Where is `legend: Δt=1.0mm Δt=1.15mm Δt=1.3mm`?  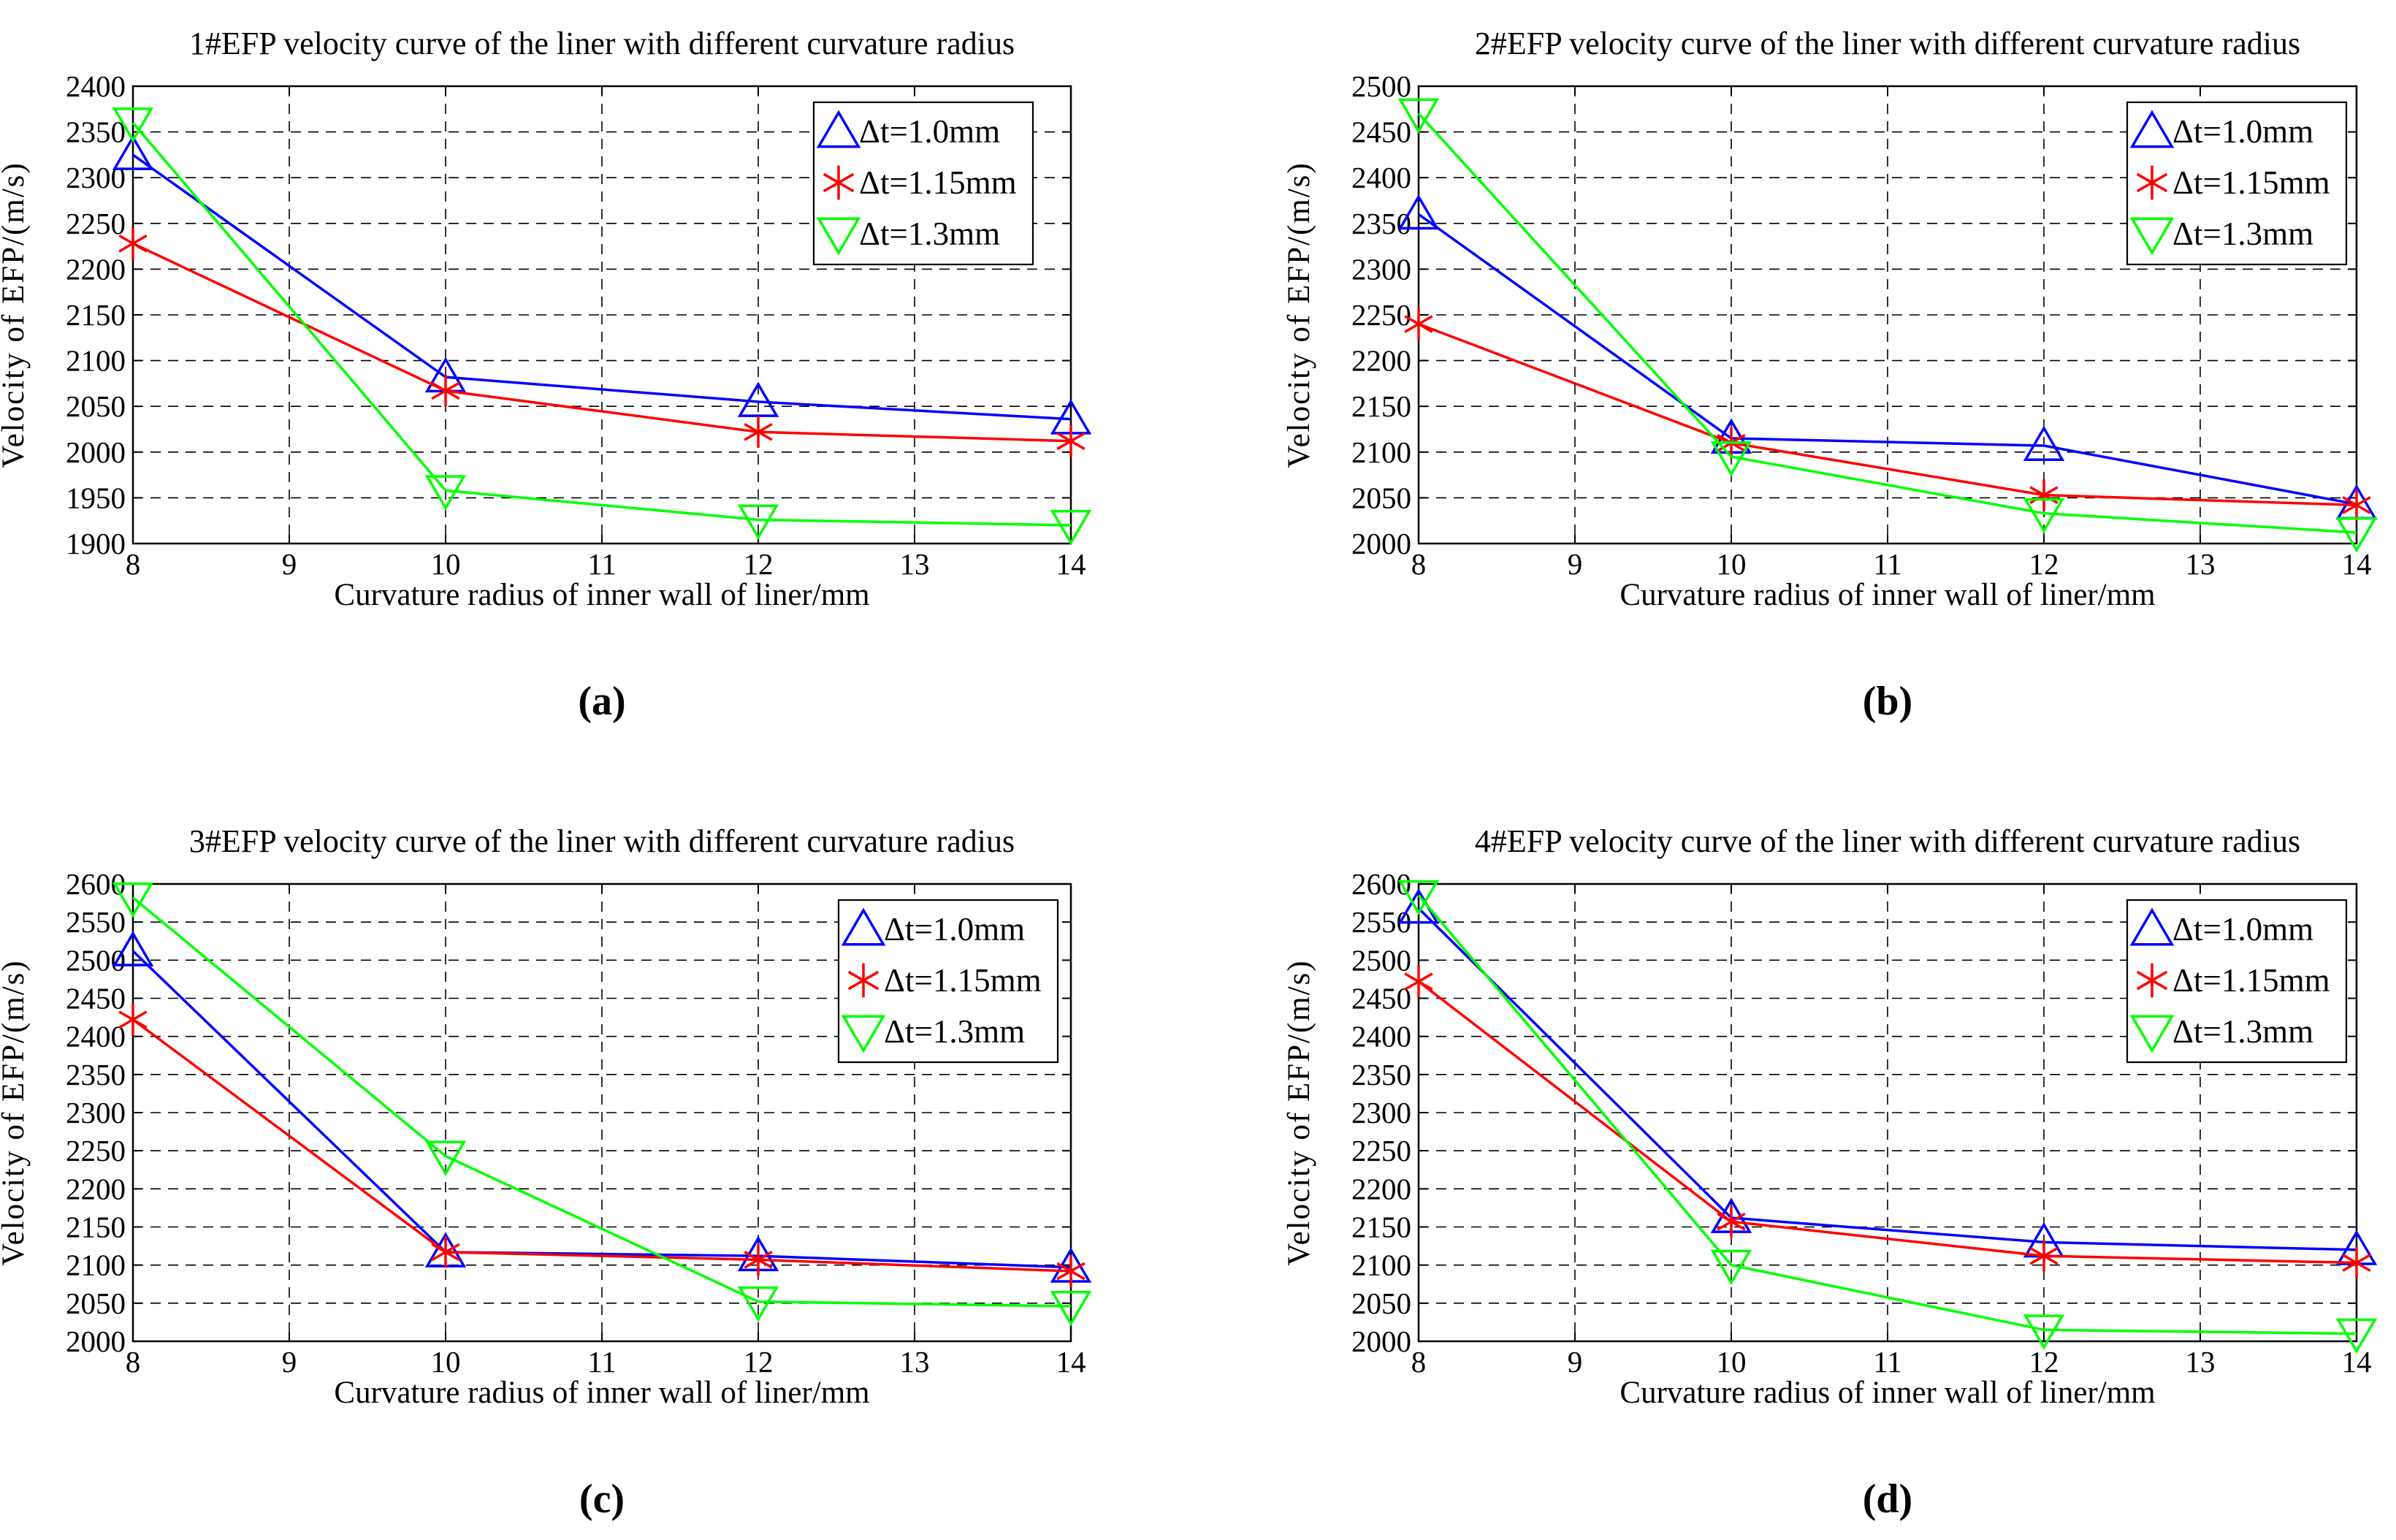 legend: Δt=1.0mm Δt=1.15mm Δt=1.3mm is located at coordinates (948, 981).